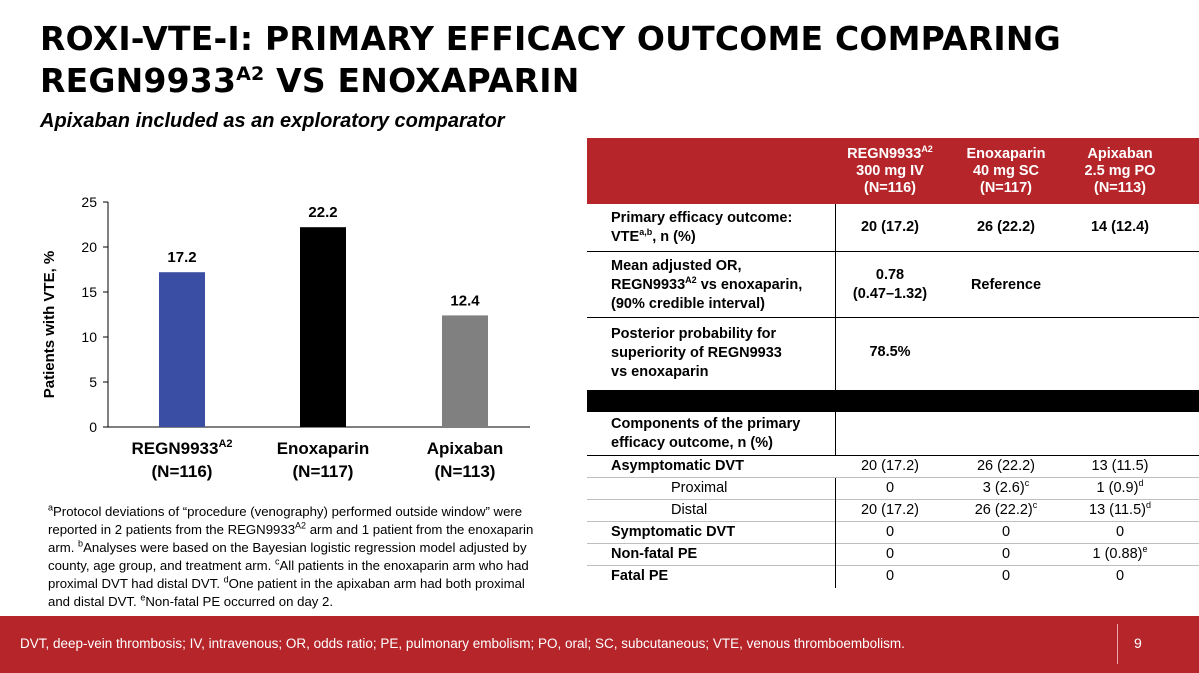  What do you see at coordinates (322, 212) in the screenshot?
I see `bar-value-label: 22.2` at bounding box center [322, 212].